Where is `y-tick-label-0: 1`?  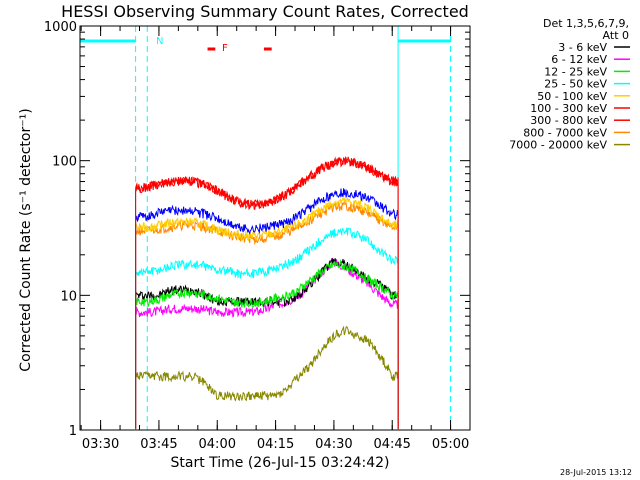
y-tick-label-0: 1 is located at coordinates (73, 431).